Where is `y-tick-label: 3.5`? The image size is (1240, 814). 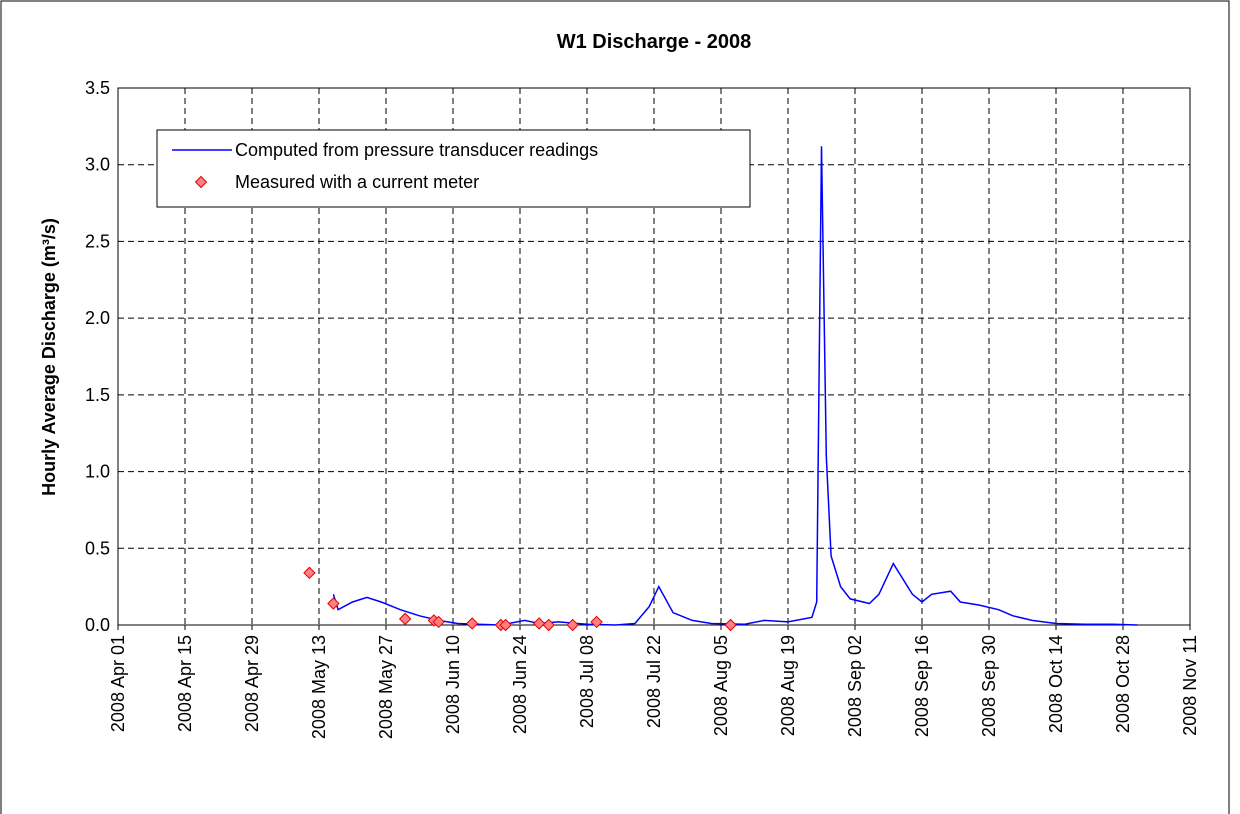 y-tick-label: 3.5 is located at coordinates (97, 88).